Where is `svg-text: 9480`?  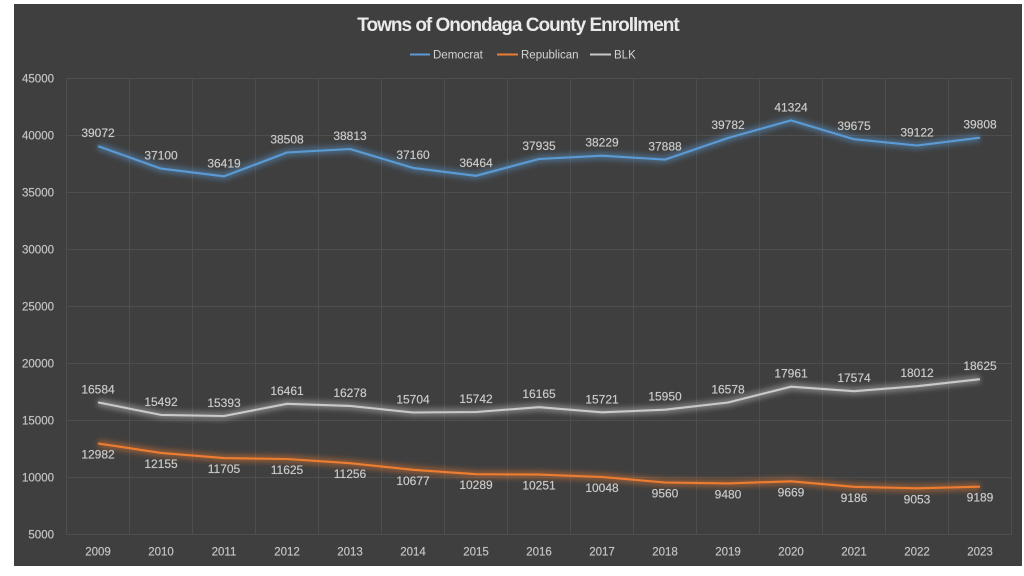
svg-text: 9480 is located at coordinates (728, 494).